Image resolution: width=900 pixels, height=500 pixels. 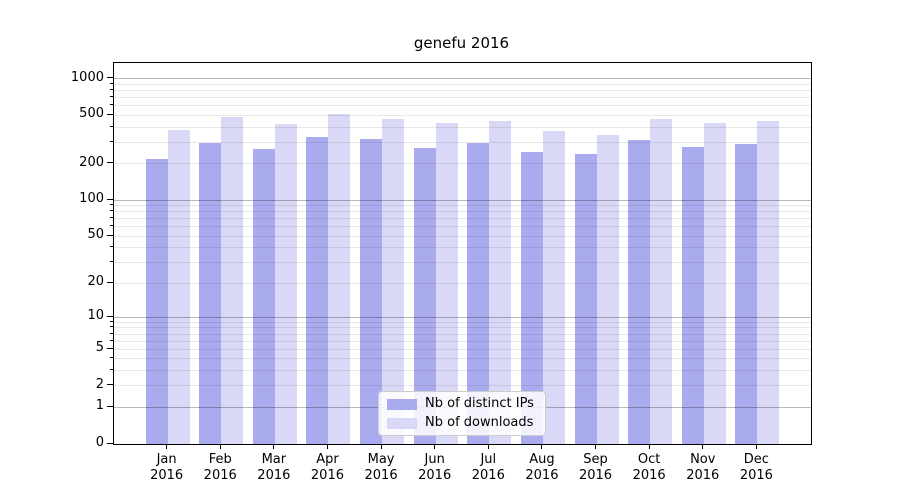 I want to click on y-tick-label: 5, so click(x=99, y=348).